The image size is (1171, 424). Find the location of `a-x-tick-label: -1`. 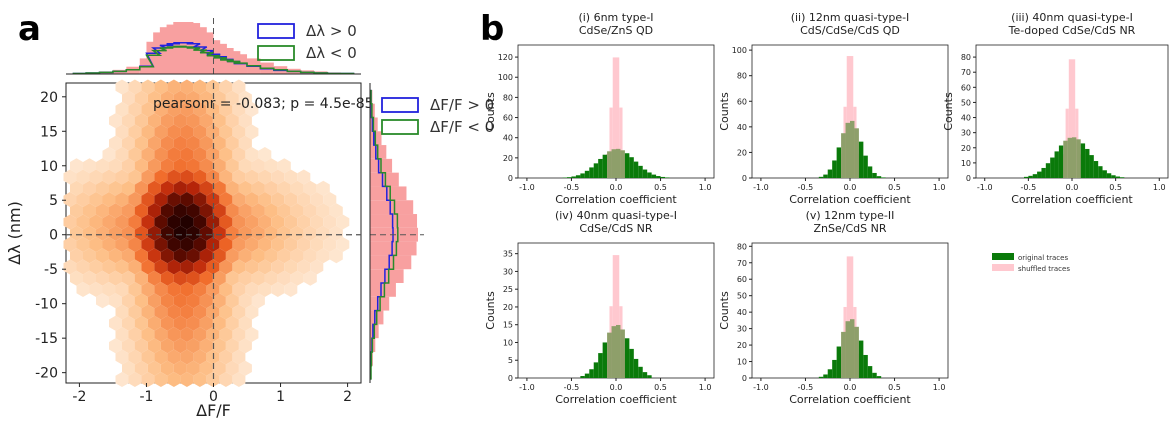

a-x-tick-label: -1 is located at coordinates (146, 397).